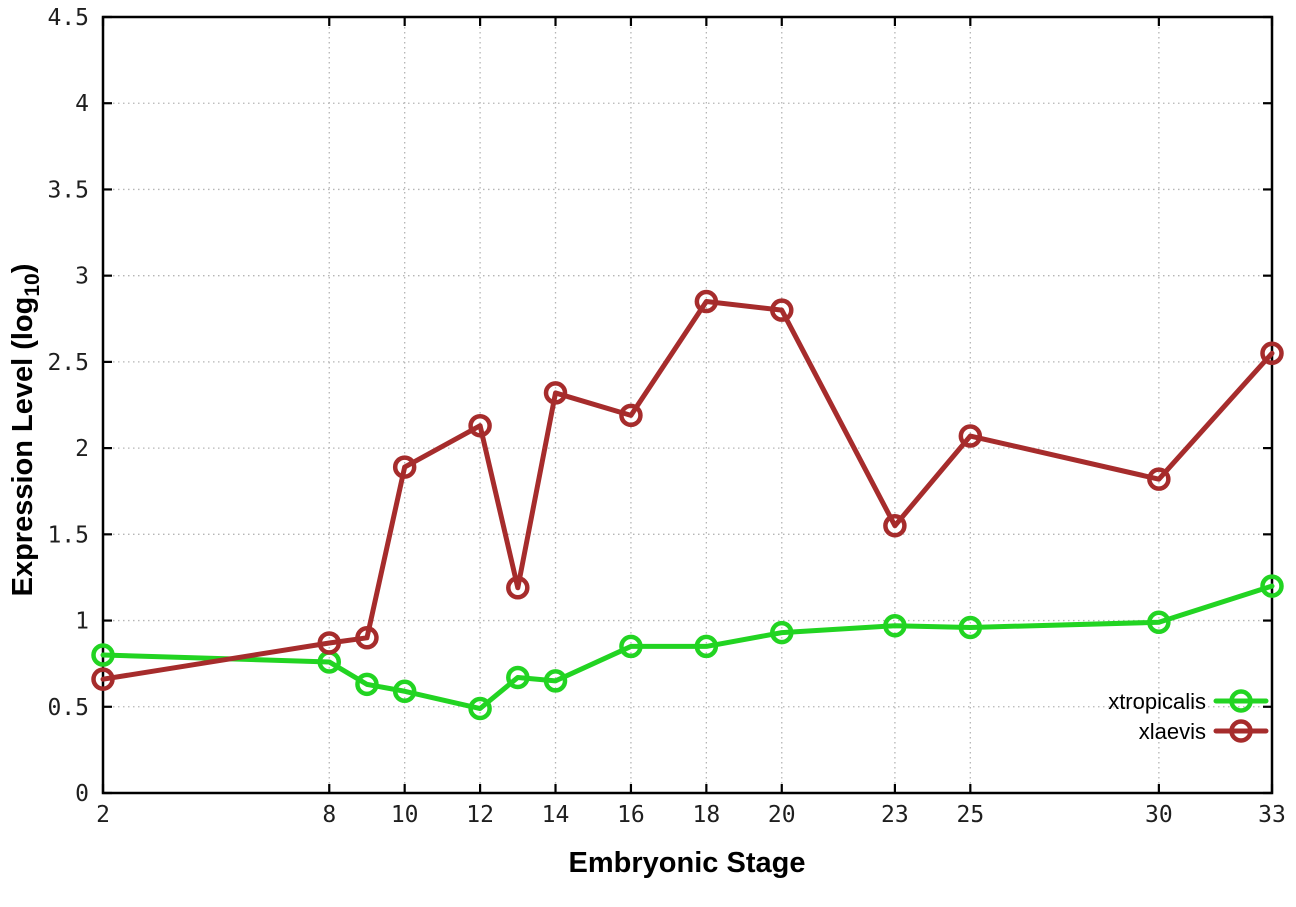 The image size is (1296, 907). What do you see at coordinates (782, 815) in the screenshot?
I see `x-tick-label: 20` at bounding box center [782, 815].